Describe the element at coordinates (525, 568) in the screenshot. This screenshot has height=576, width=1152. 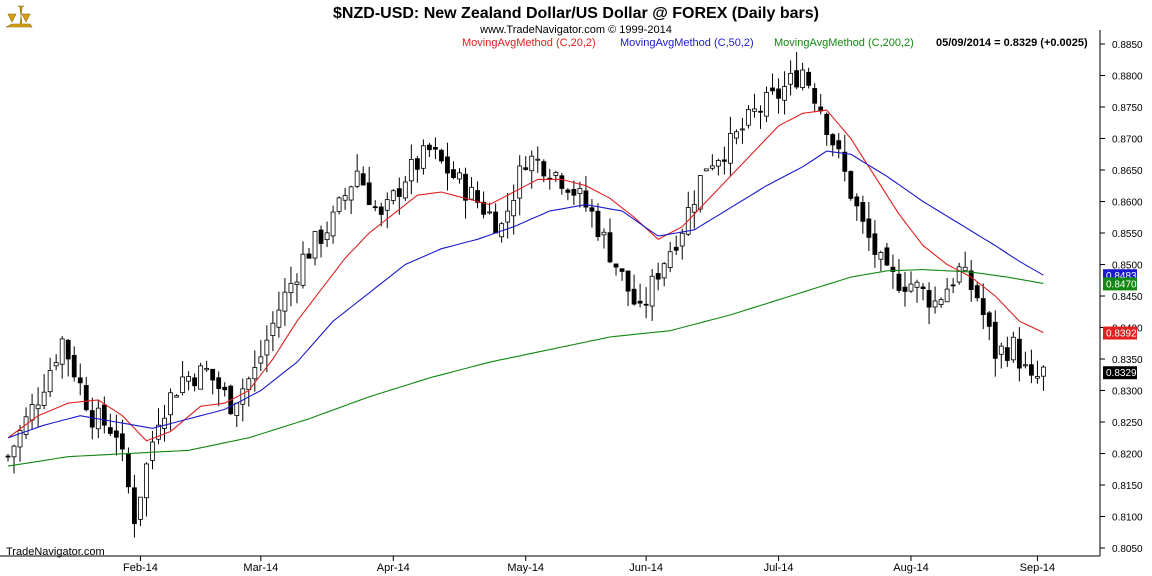
I see `x-tick-label: May-14` at that location.